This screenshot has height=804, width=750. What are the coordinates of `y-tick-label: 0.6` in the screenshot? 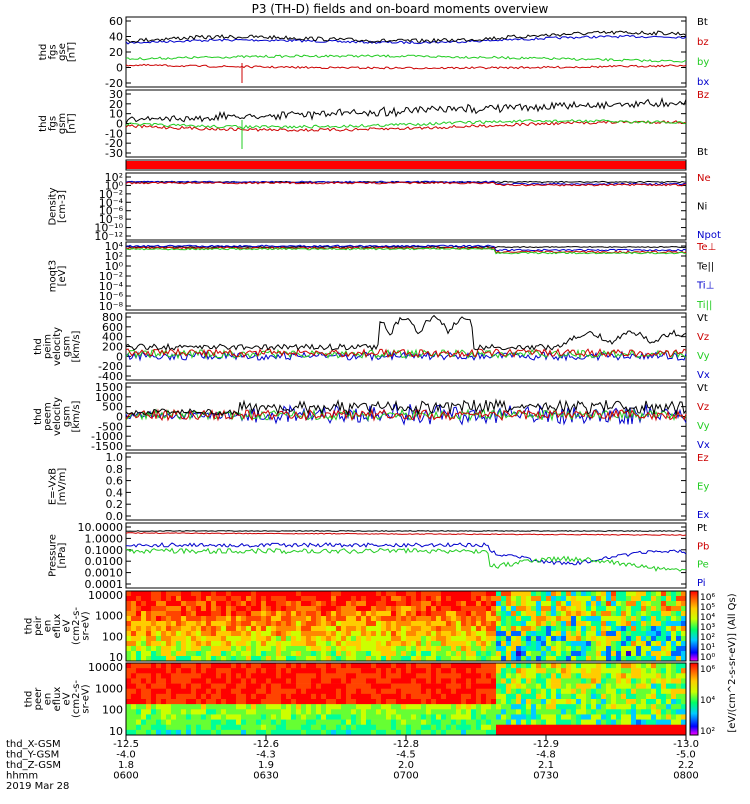 It's located at (115, 481).